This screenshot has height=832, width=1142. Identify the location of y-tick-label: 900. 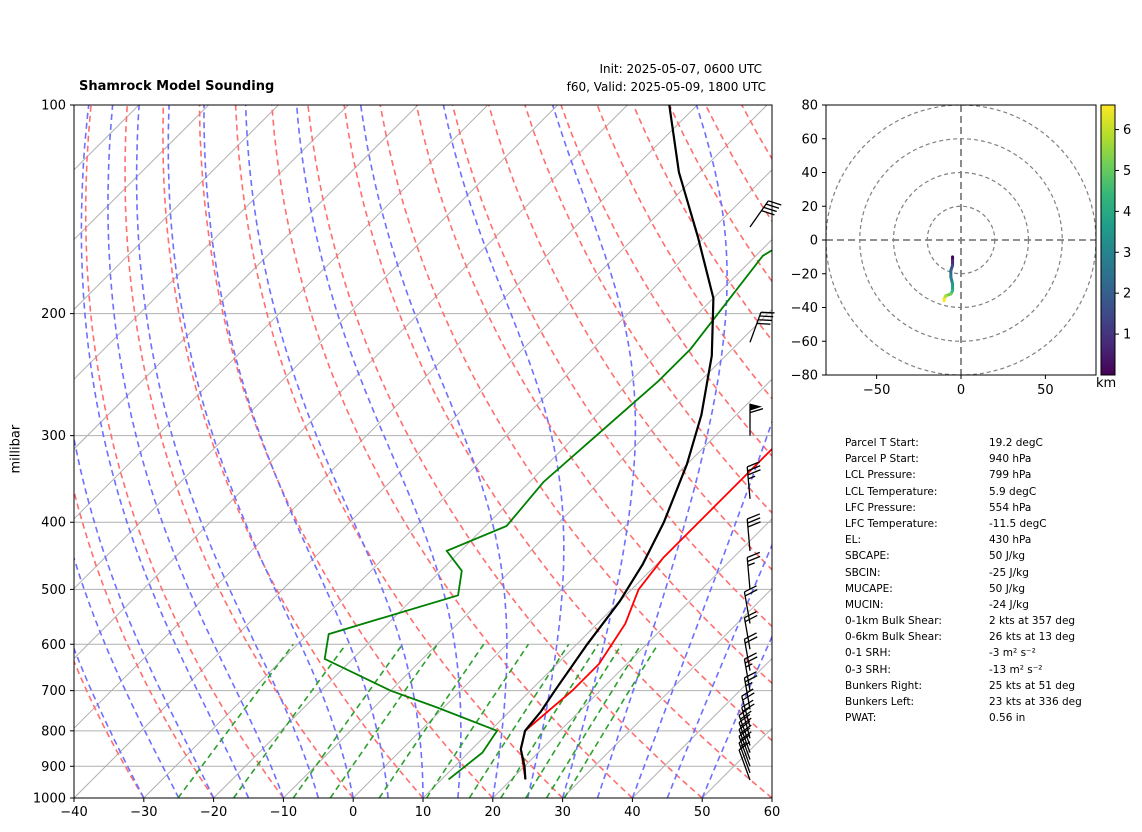
(53, 767).